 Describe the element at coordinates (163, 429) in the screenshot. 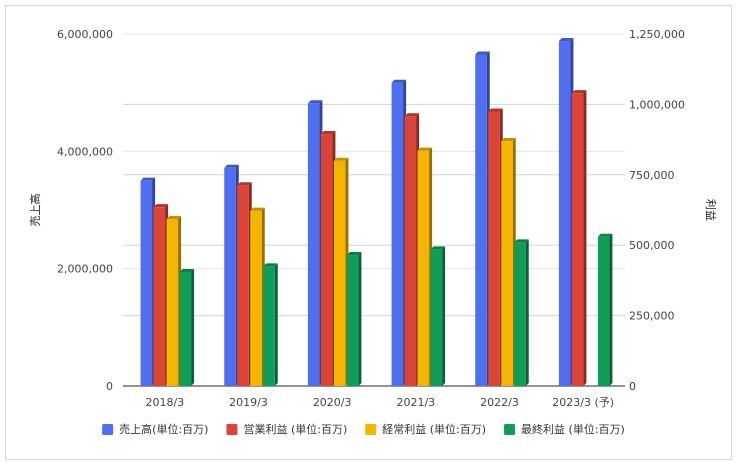

I see `legend-label: 売上高(単位:百万)` at that location.